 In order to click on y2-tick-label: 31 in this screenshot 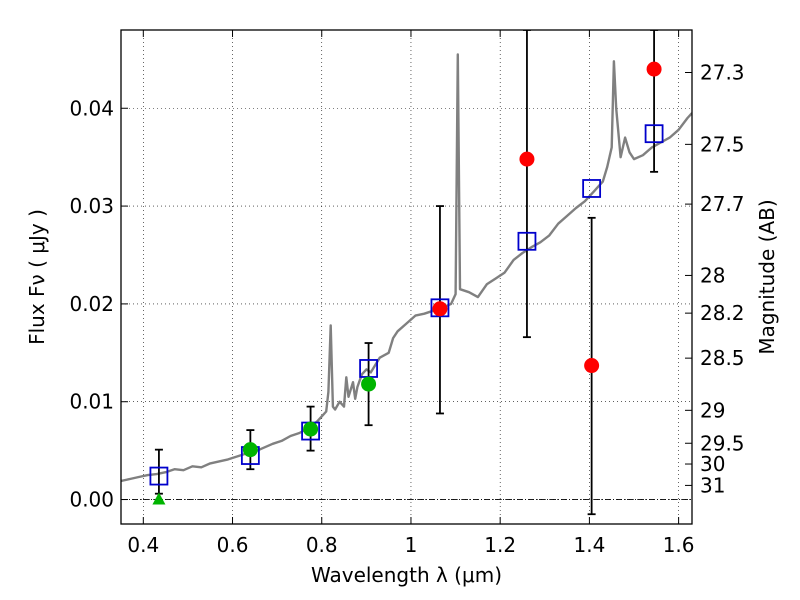, I will do `click(712, 485)`.